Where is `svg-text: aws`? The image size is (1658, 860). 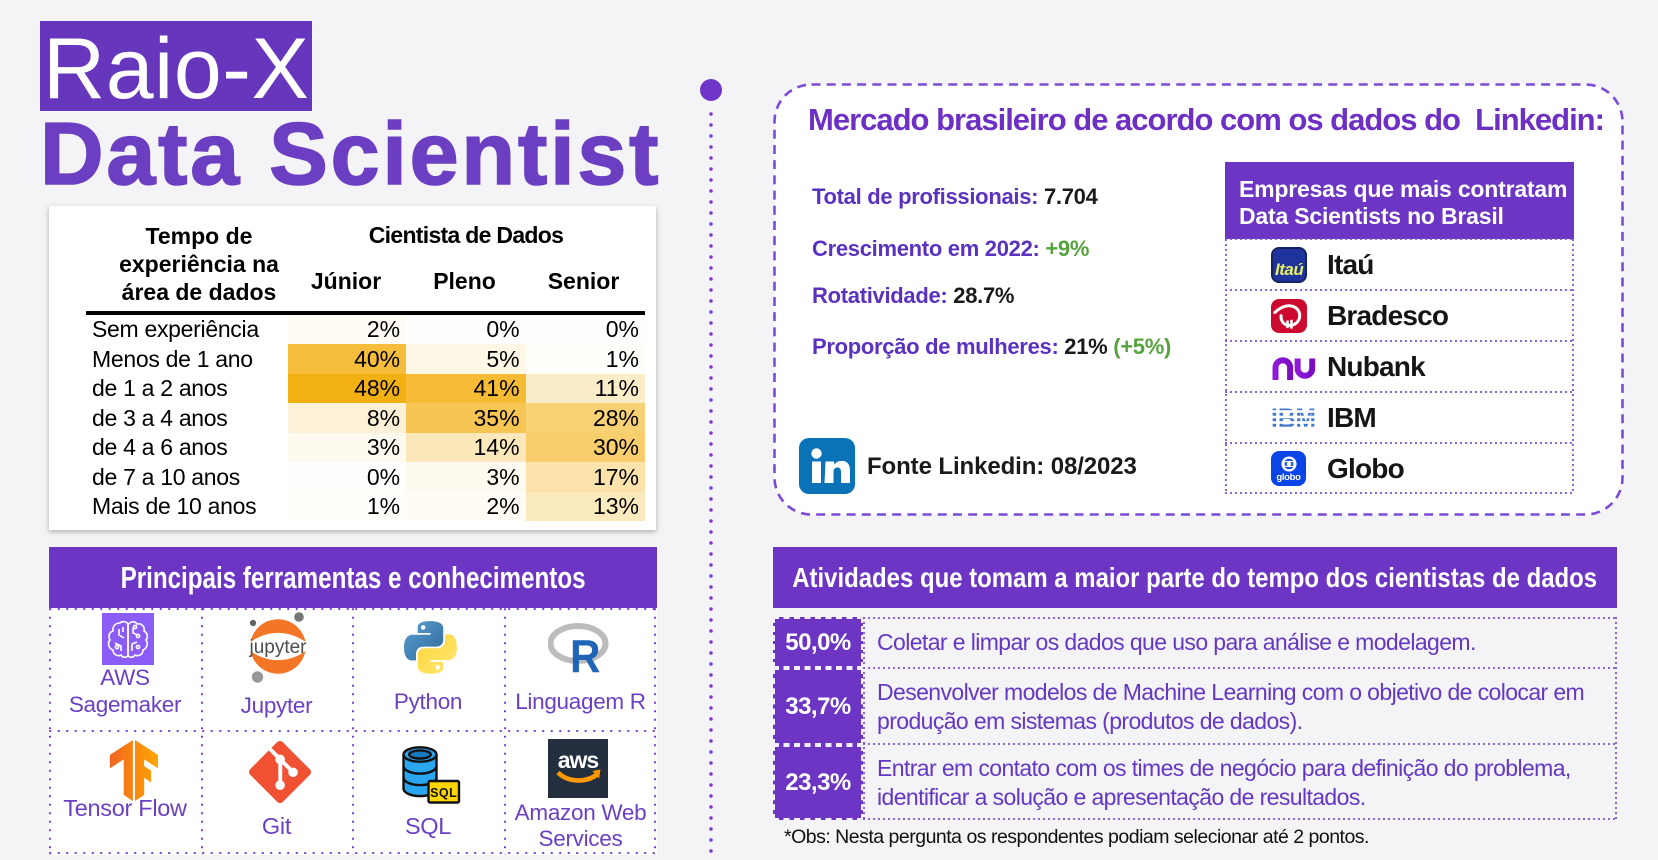
svg-text: aws is located at coordinates (578, 760).